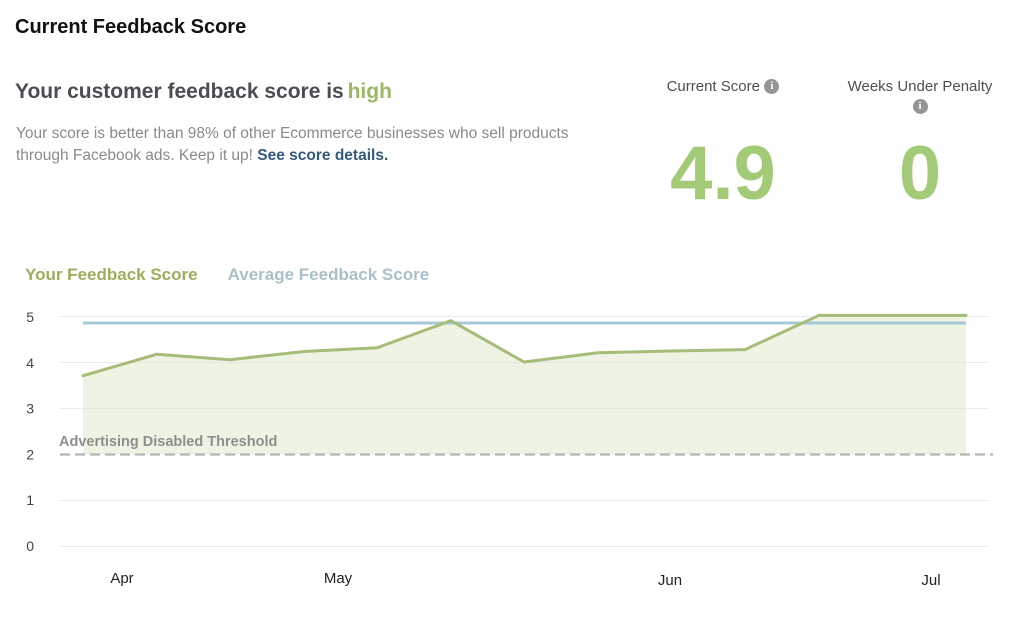  Describe the element at coordinates (30, 455) in the screenshot. I see `svg-text: 2` at that location.